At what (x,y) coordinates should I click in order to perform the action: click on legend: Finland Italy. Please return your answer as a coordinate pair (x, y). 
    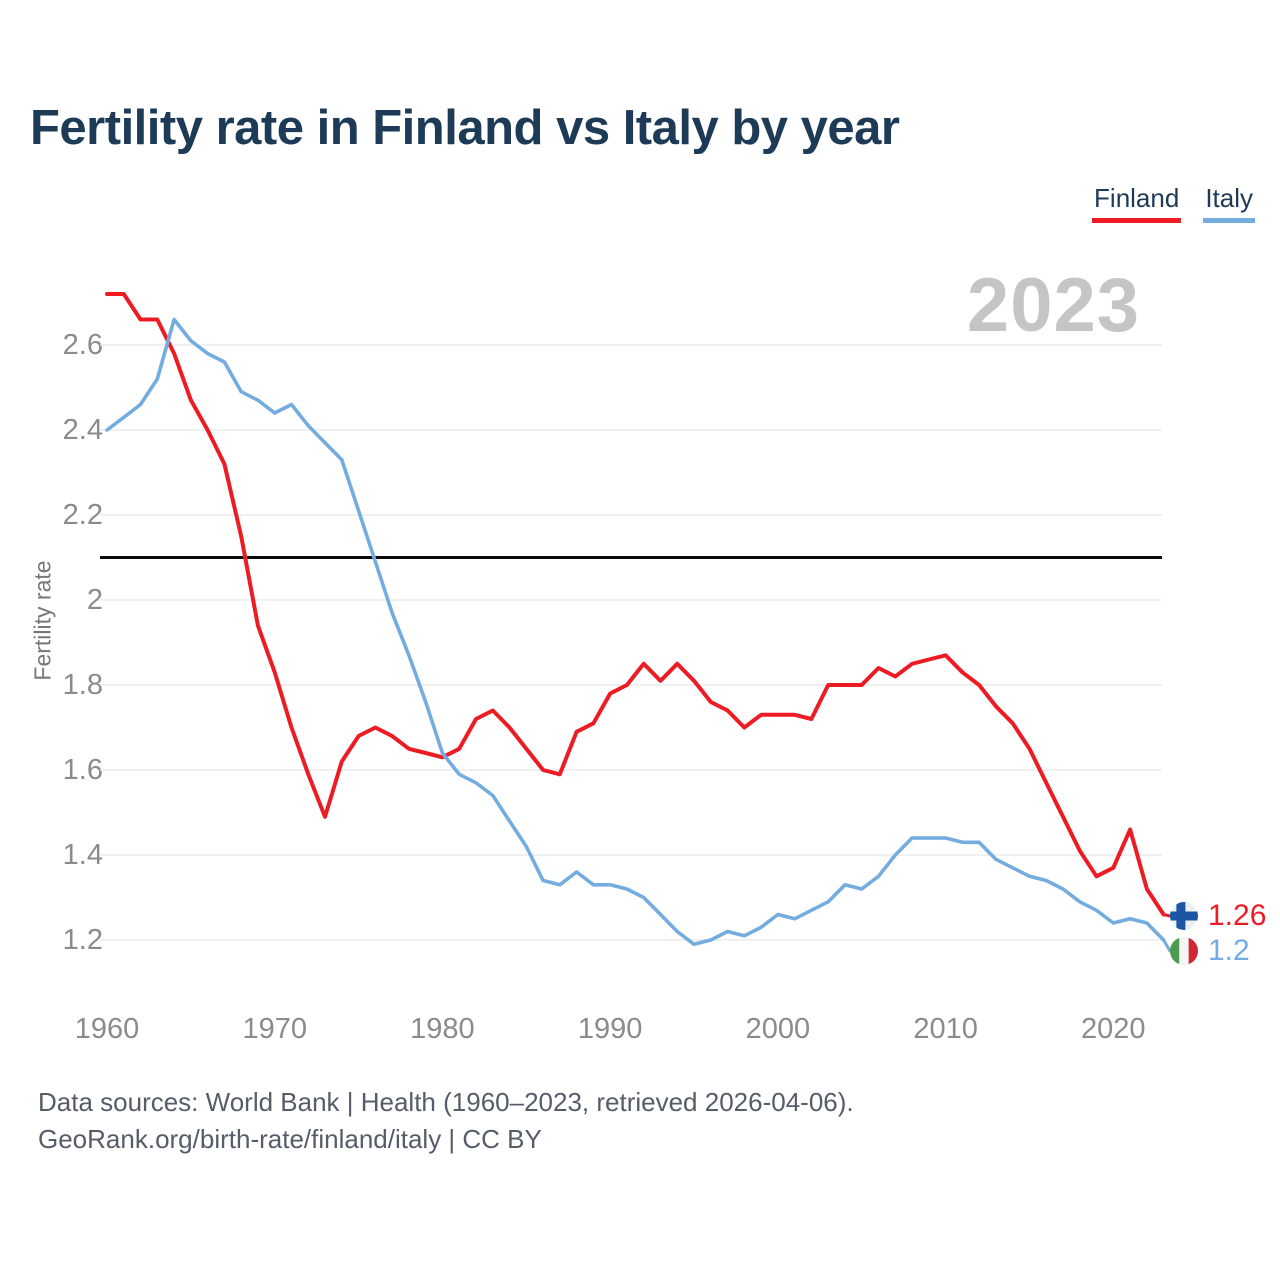
    Looking at the image, I should click on (1173, 203).